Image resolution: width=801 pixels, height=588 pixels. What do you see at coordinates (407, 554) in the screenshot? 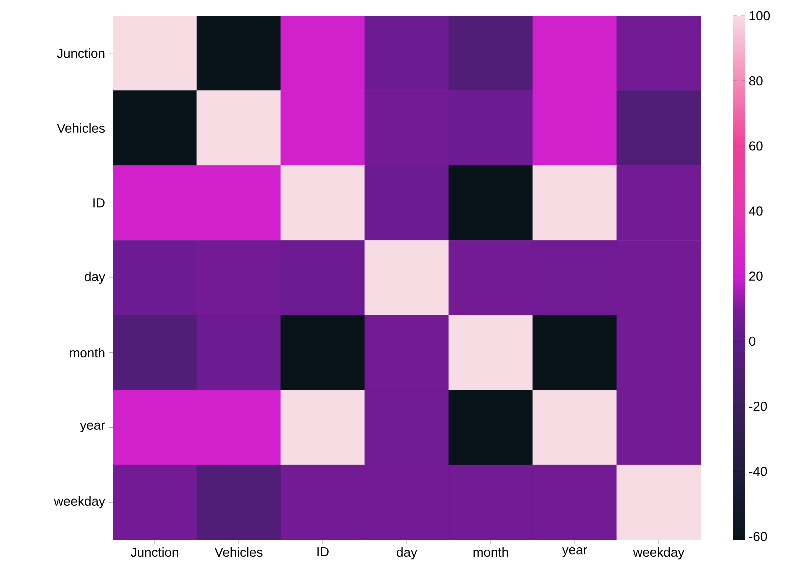
I see `x-tick-label: day` at bounding box center [407, 554].